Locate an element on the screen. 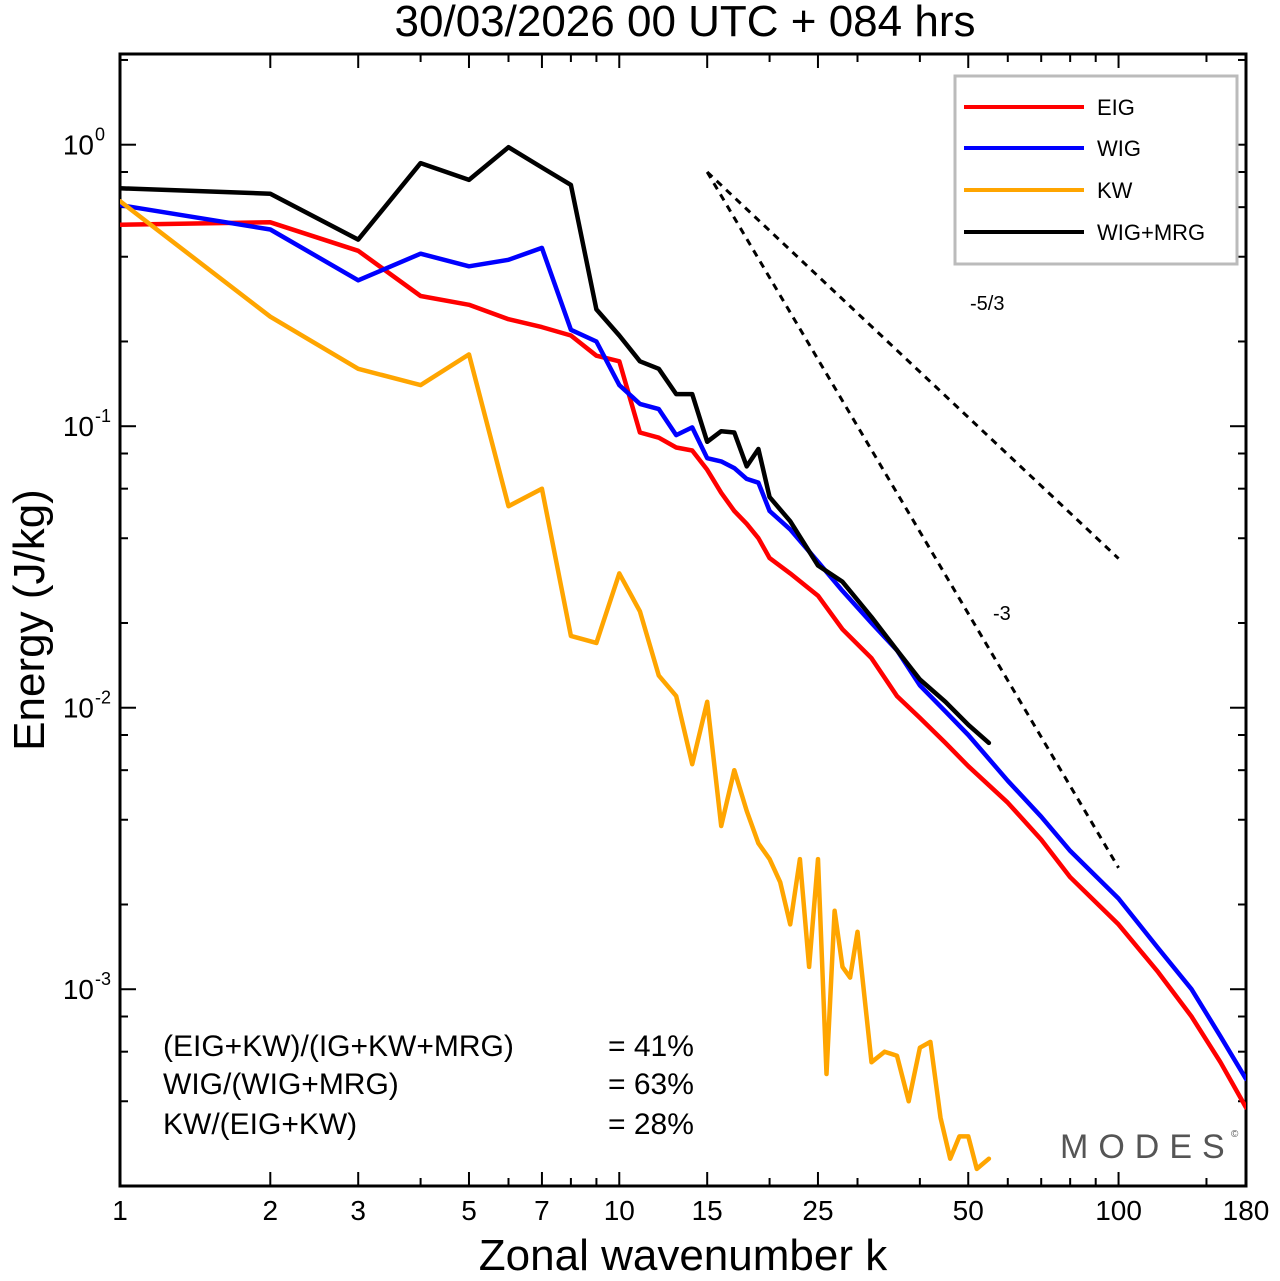 This screenshot has width=1280, height=1281. legend: EIG WIG KW WIG+MRG is located at coordinates (1096, 170).